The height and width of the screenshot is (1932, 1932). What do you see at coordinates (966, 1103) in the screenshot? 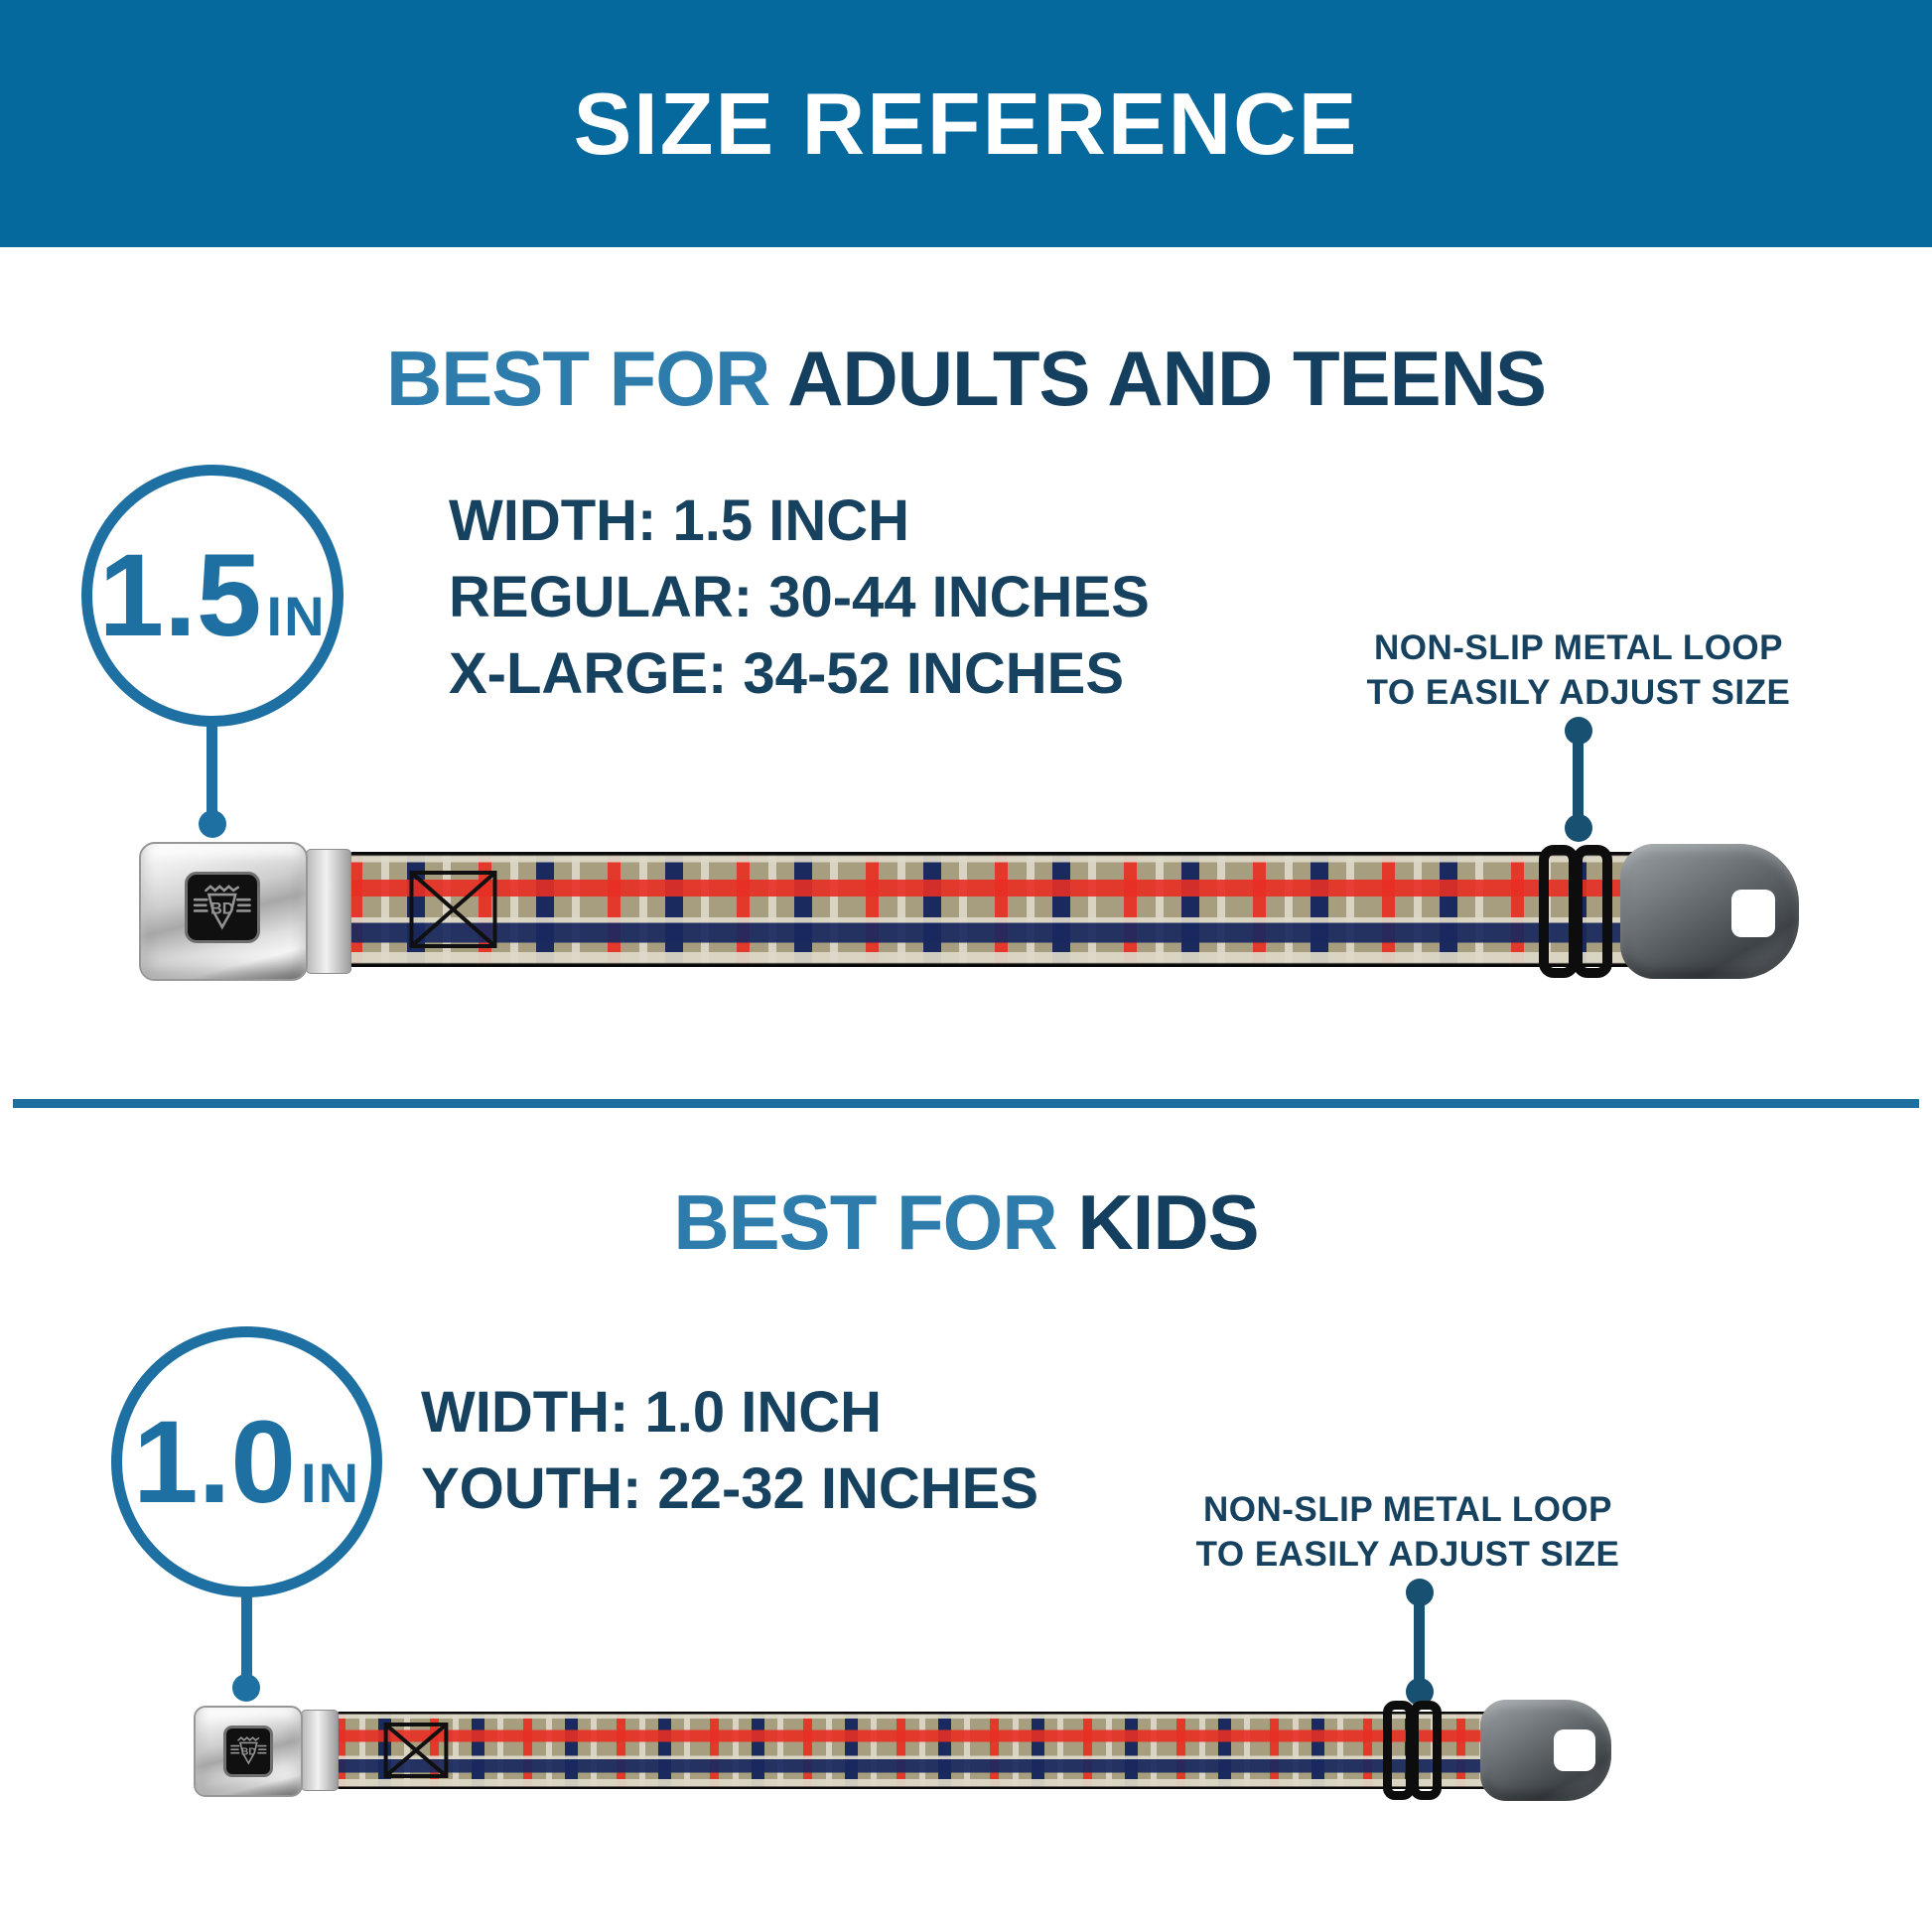
I see `section-divider` at bounding box center [966, 1103].